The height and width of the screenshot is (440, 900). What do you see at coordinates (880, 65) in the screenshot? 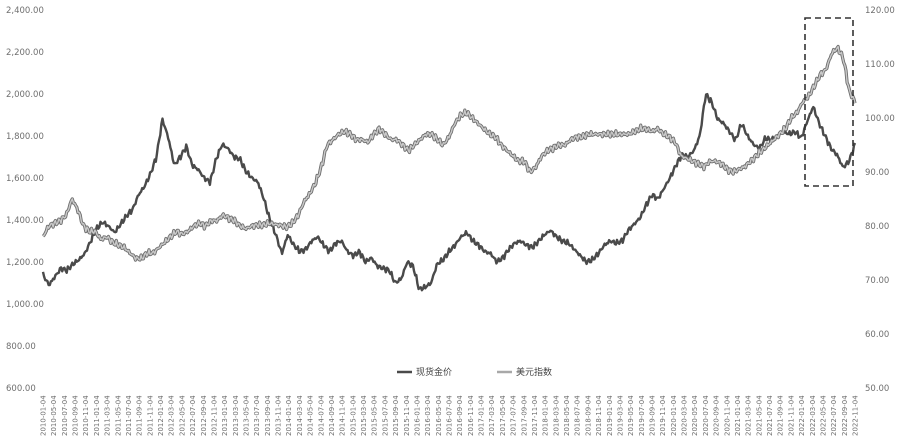
I see `right-tick-label: 110.00` at bounding box center [880, 65].